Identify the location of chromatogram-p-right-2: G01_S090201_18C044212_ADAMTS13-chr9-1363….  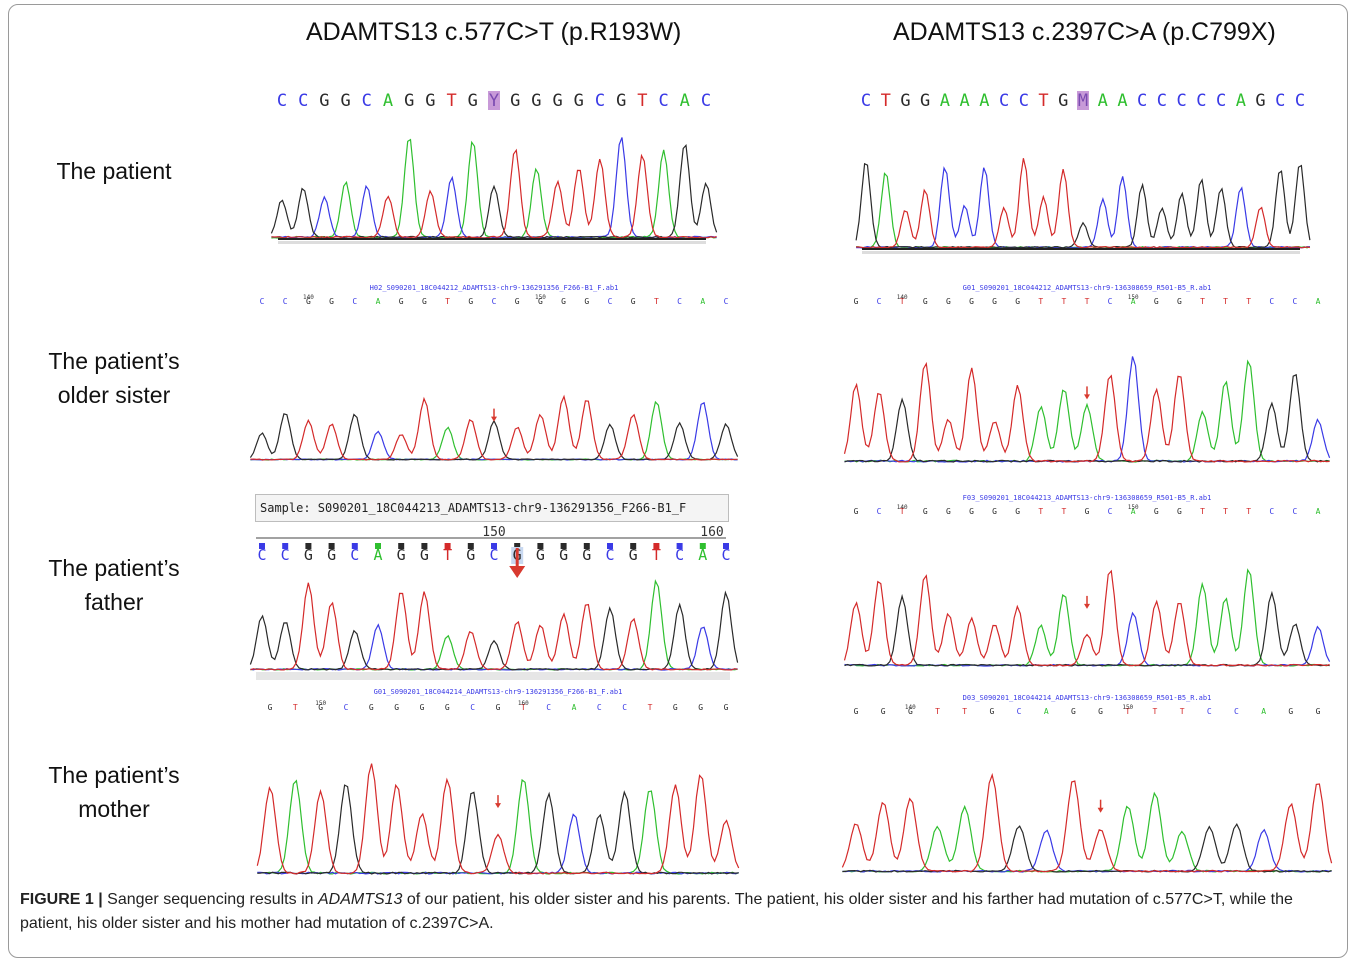
(1087, 373).